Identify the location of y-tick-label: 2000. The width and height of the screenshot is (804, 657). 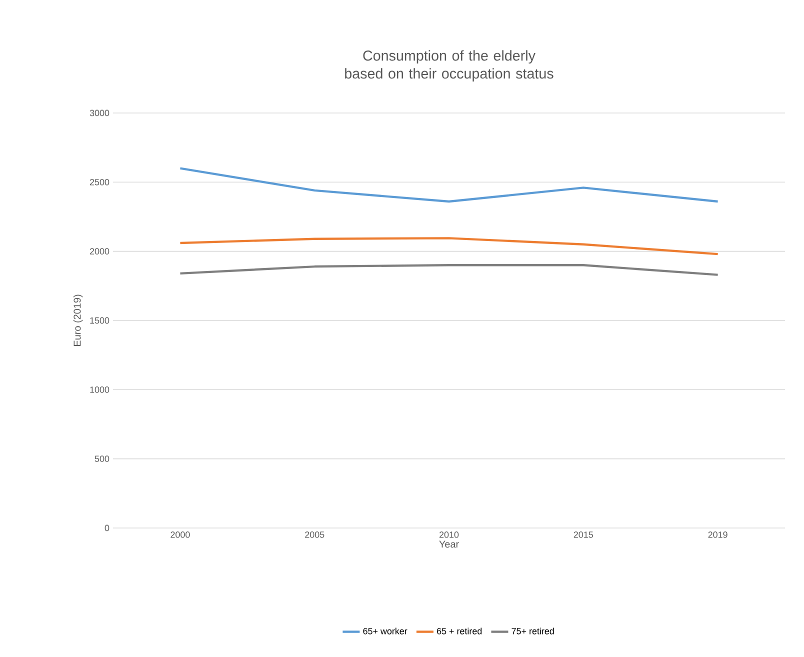
(100, 251).